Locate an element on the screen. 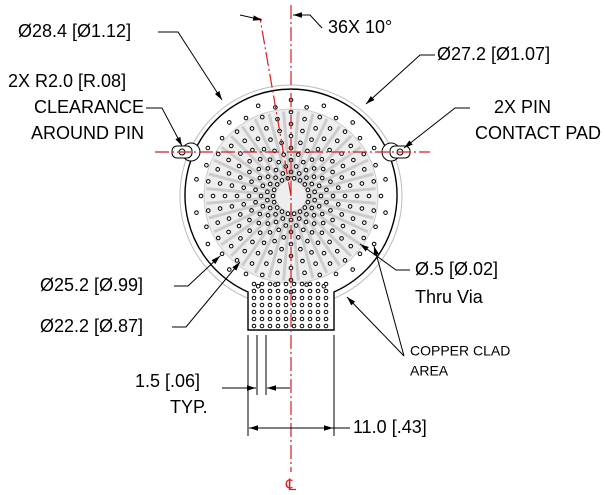  callout-text: Ø25.2 [Ø.99] is located at coordinates (91, 285).